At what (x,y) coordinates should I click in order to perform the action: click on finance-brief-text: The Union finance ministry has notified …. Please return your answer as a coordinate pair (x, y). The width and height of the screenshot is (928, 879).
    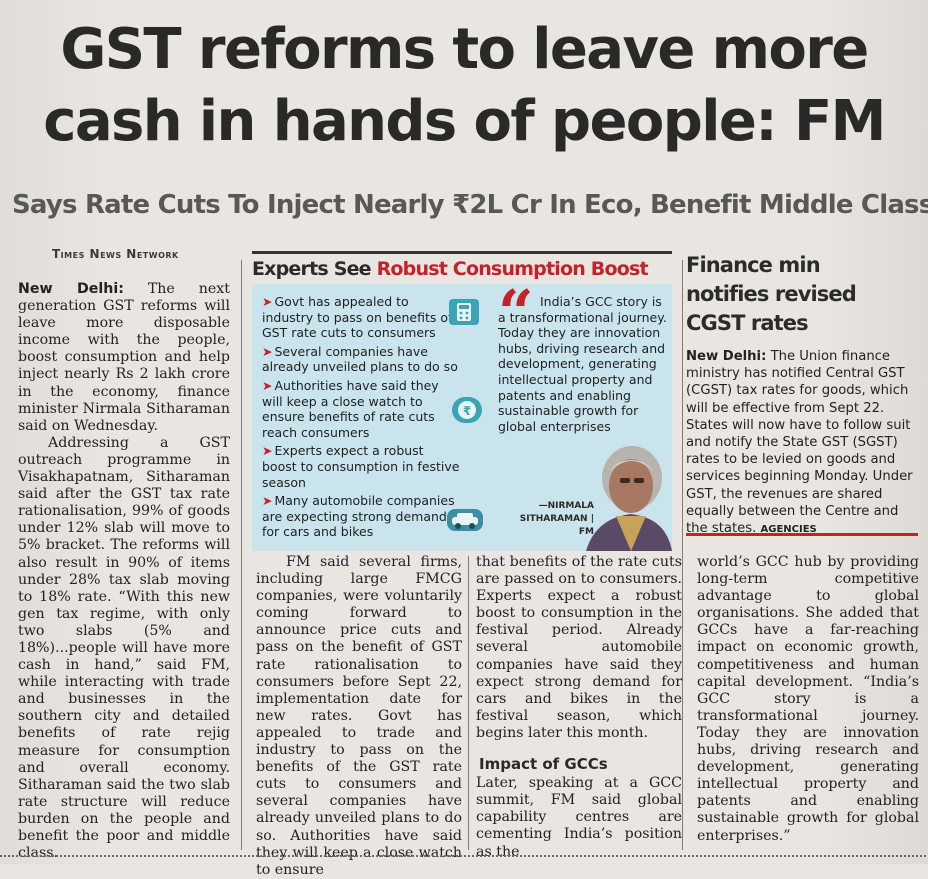
    Looking at the image, I should click on (799, 443).